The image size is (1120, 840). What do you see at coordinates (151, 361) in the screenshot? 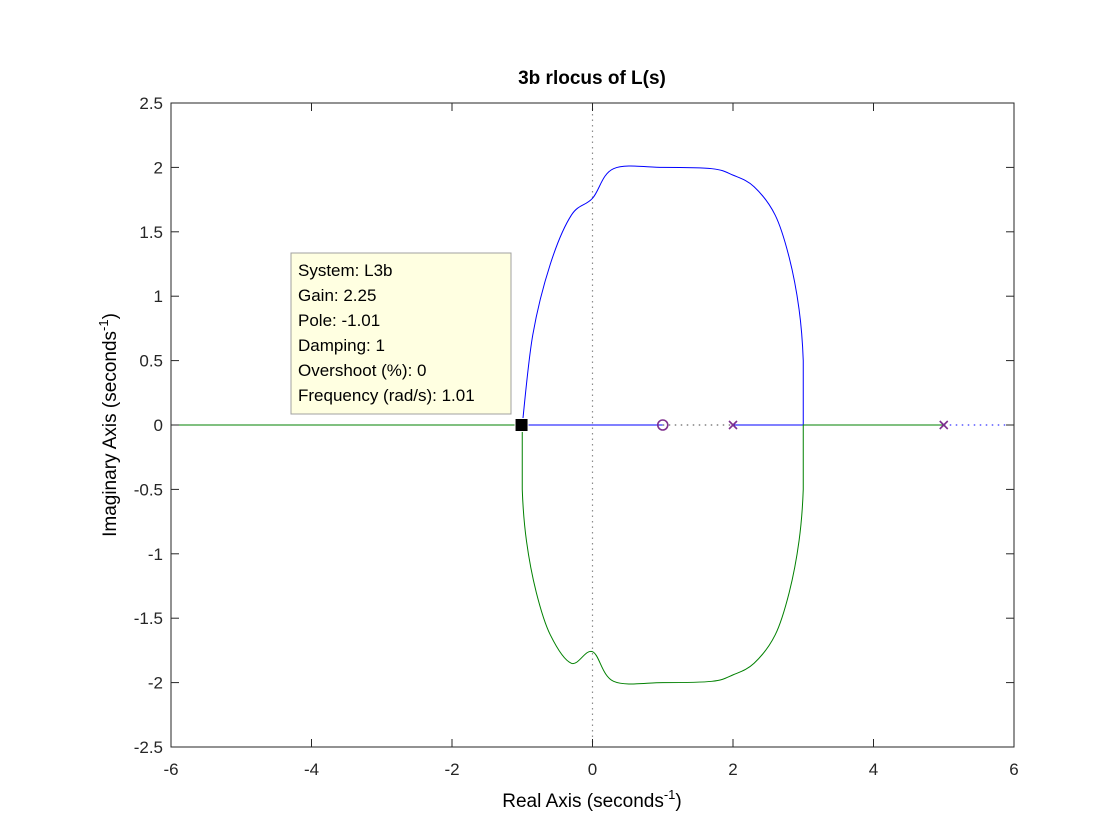
I see `y-tick-label: 0.5` at bounding box center [151, 361].